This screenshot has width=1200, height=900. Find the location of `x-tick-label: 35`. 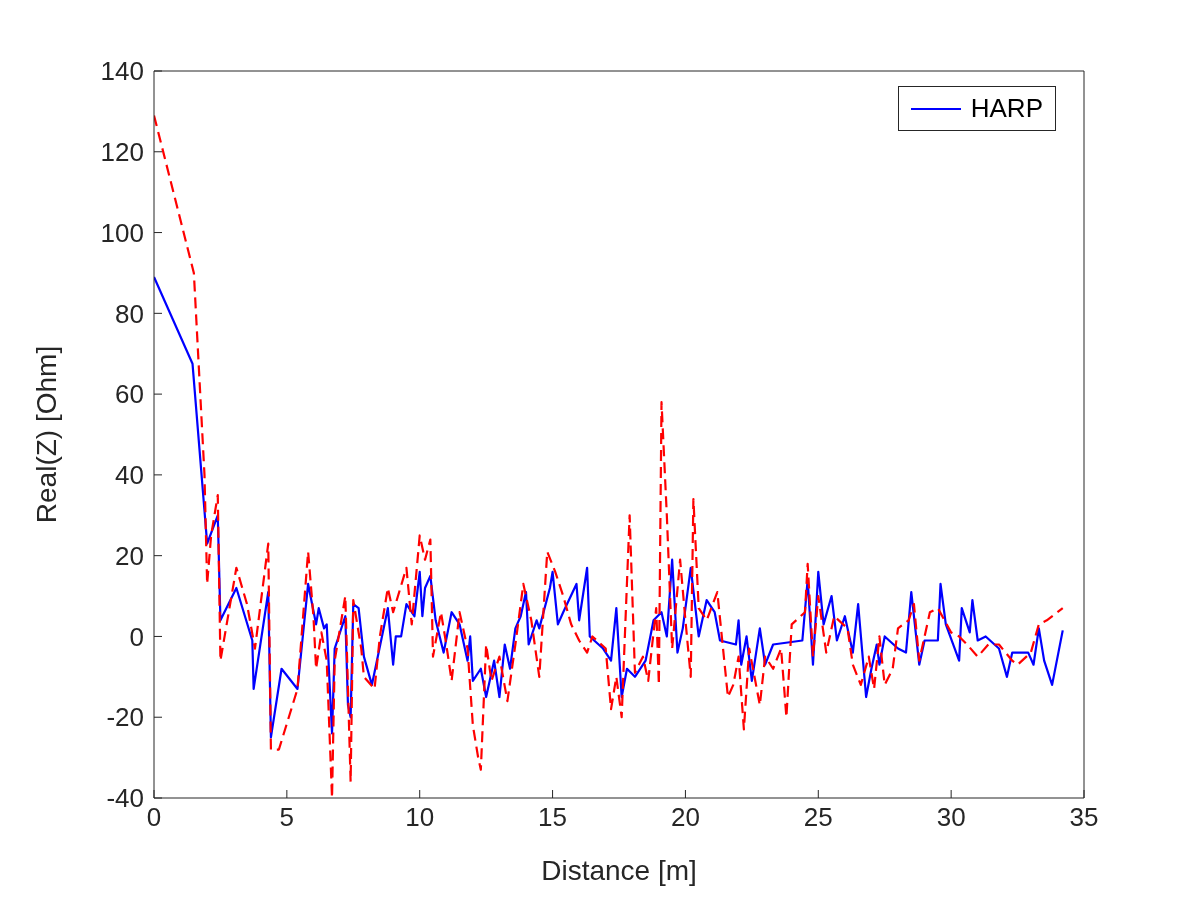

x-tick-label: 35 is located at coordinates (1084, 817).